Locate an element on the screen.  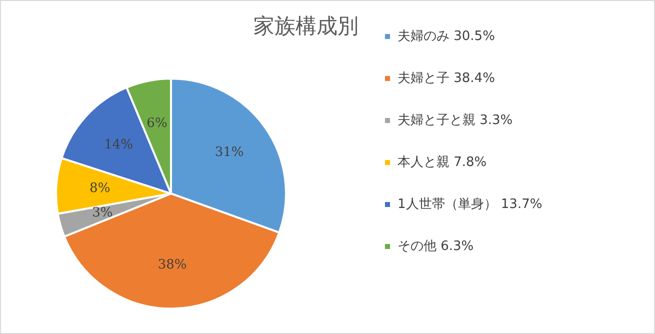
legend-label: 夫婦と子 38.4% is located at coordinates (446, 78).